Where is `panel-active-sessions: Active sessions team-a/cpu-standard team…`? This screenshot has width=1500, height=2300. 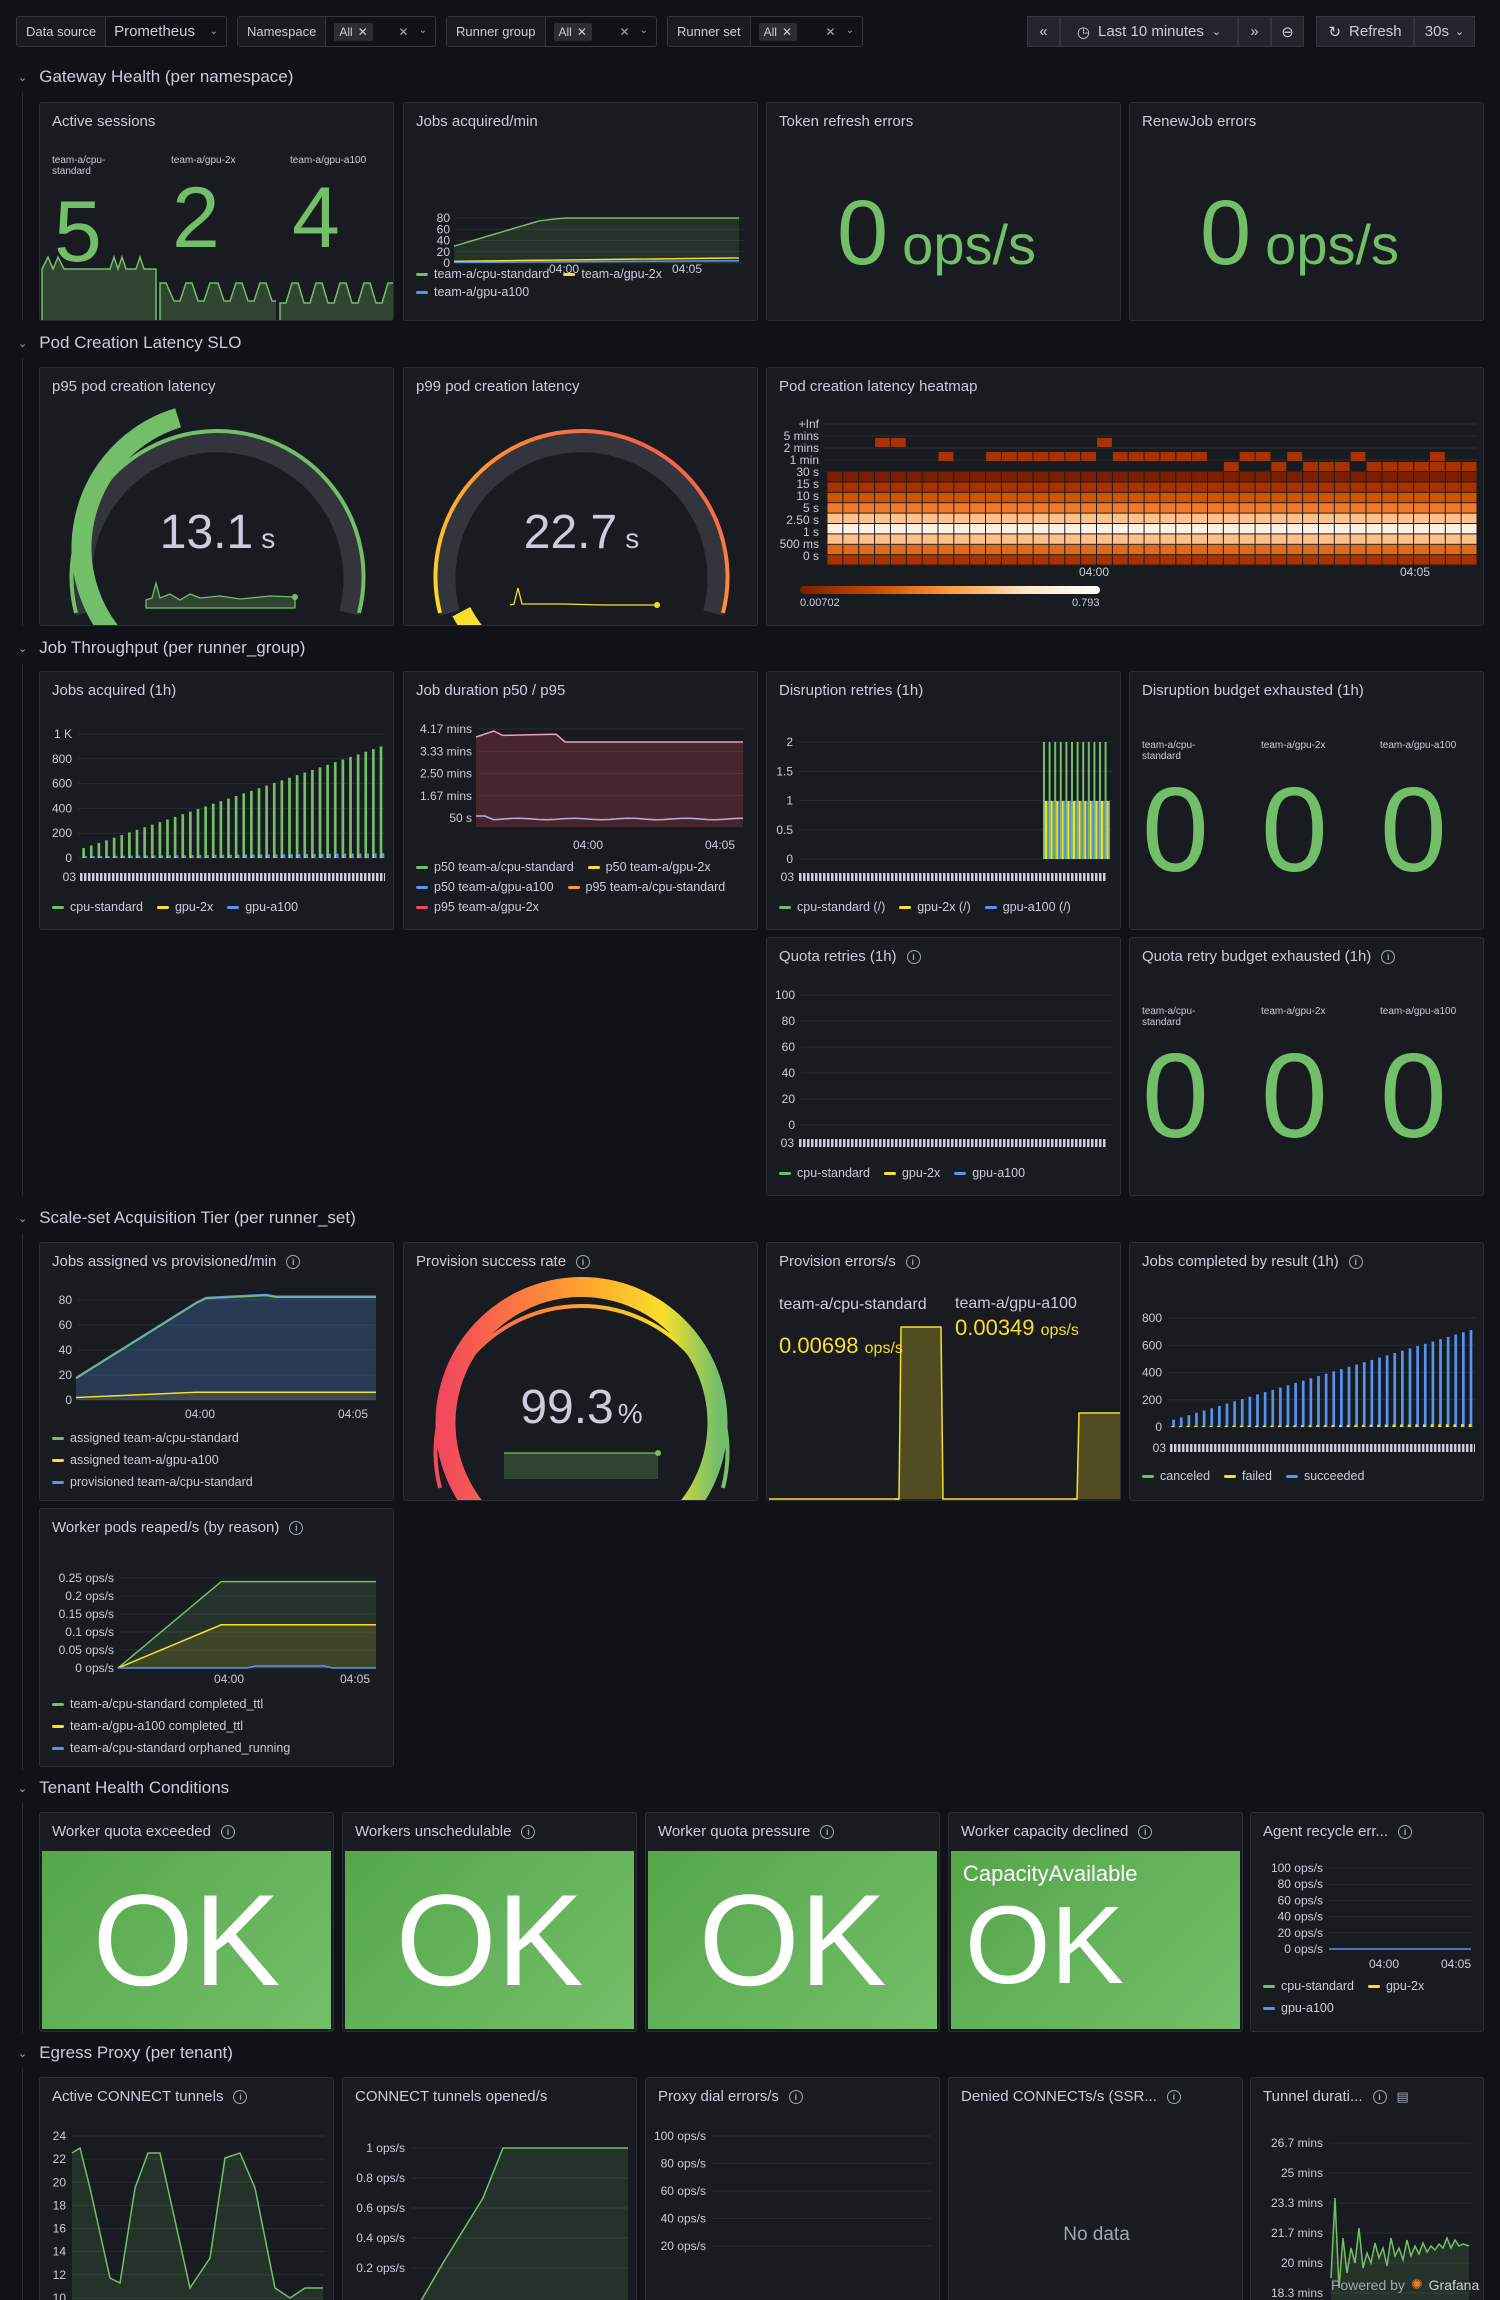 panel-active-sessions: Active sessions team-a/cpu-standard team… is located at coordinates (216, 211).